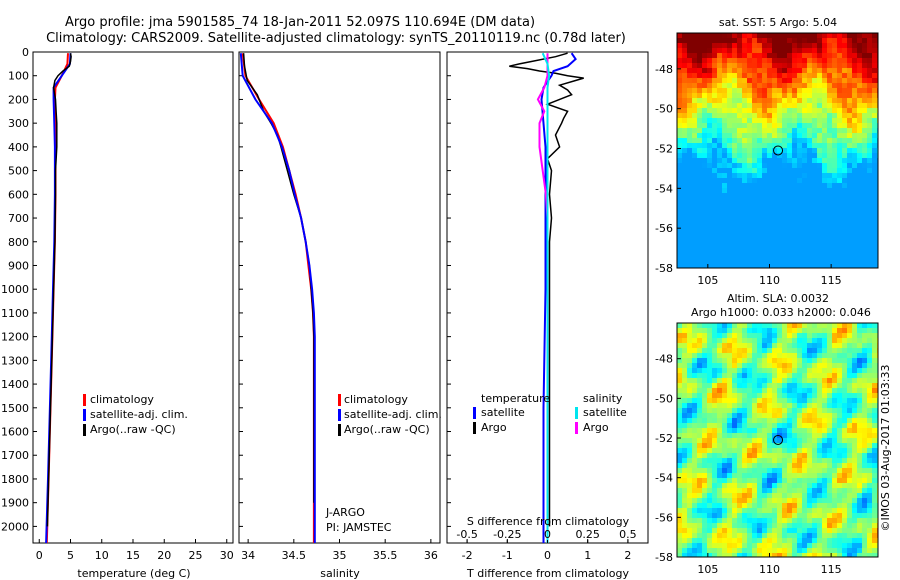  I want to click on difference-xlabel-temperature: T difference from climatology, so click(547, 573).